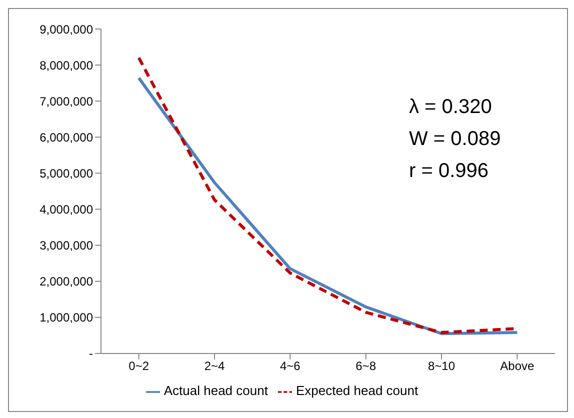  What do you see at coordinates (357, 390) in the screenshot?
I see `legend-label: Expected head count` at bounding box center [357, 390].